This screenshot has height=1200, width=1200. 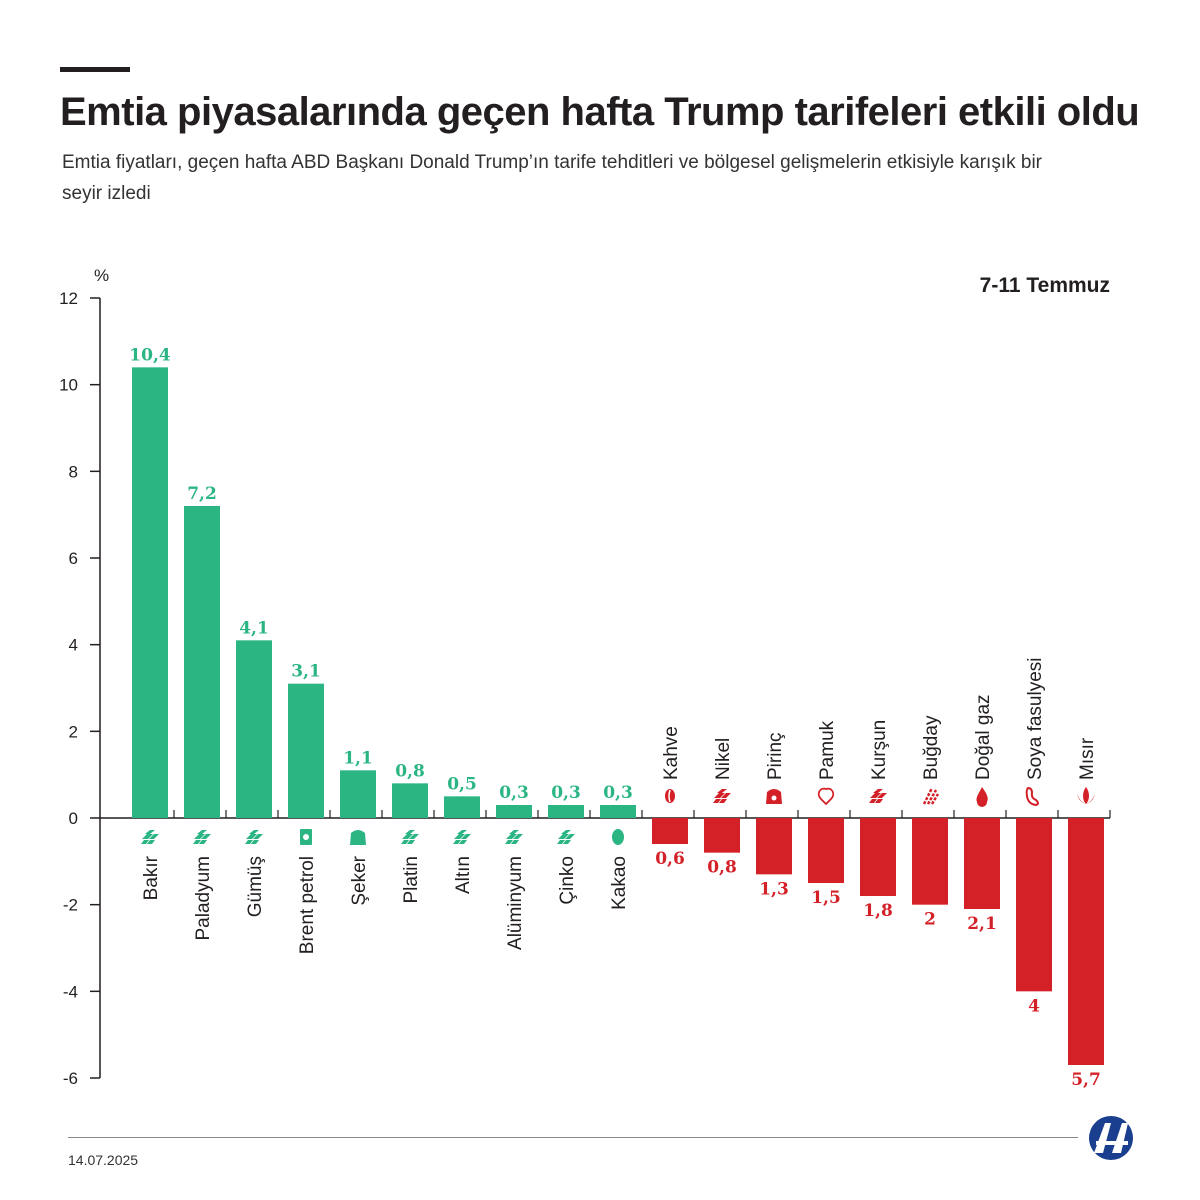 I want to click on soybean-icon, so click(x=1032, y=796).